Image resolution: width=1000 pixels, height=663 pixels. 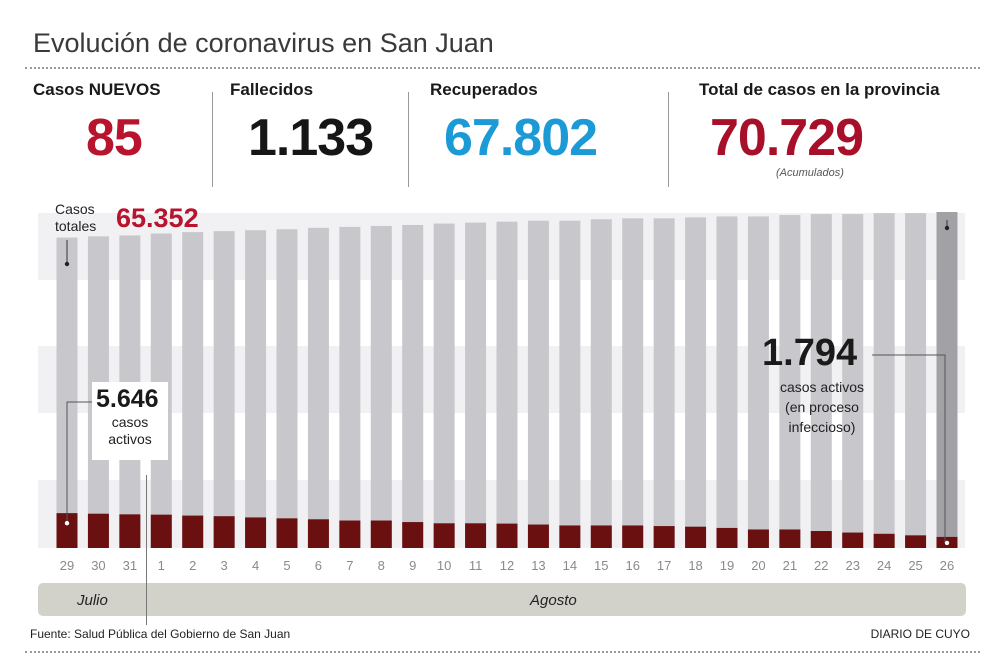 I want to click on x-tick-label: 12, so click(x=507, y=565).